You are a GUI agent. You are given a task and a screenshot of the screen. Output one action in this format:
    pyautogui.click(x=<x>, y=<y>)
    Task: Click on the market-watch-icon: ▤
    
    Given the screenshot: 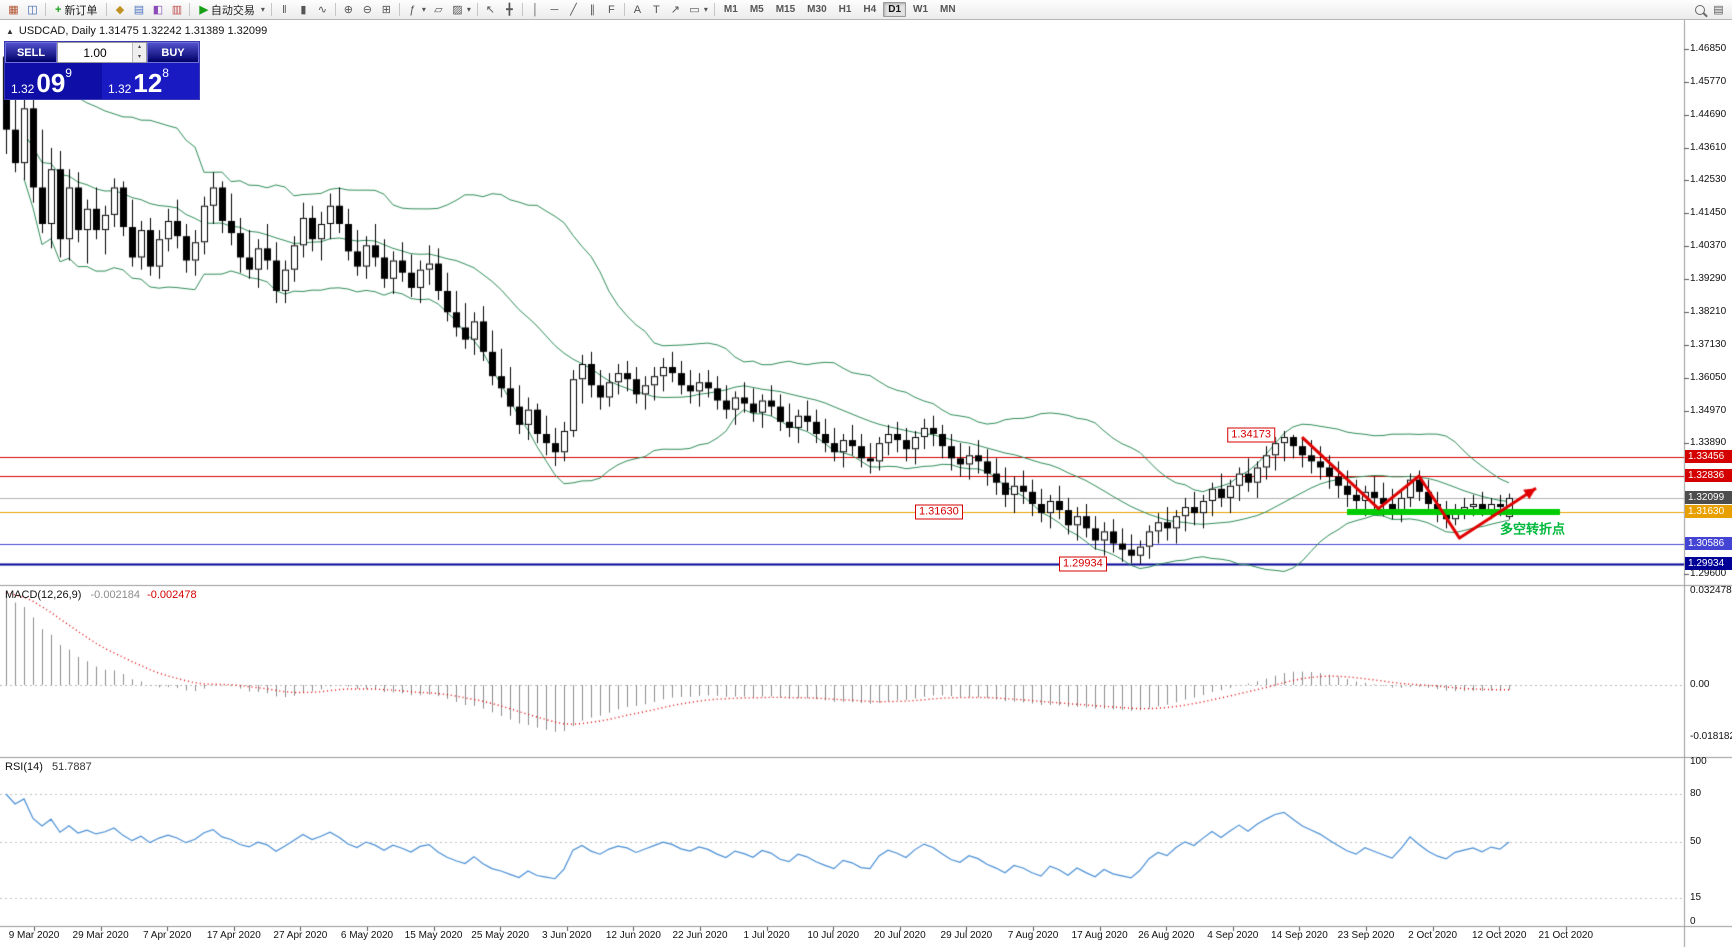 What is the action you would take?
    pyautogui.click(x=139, y=9)
    